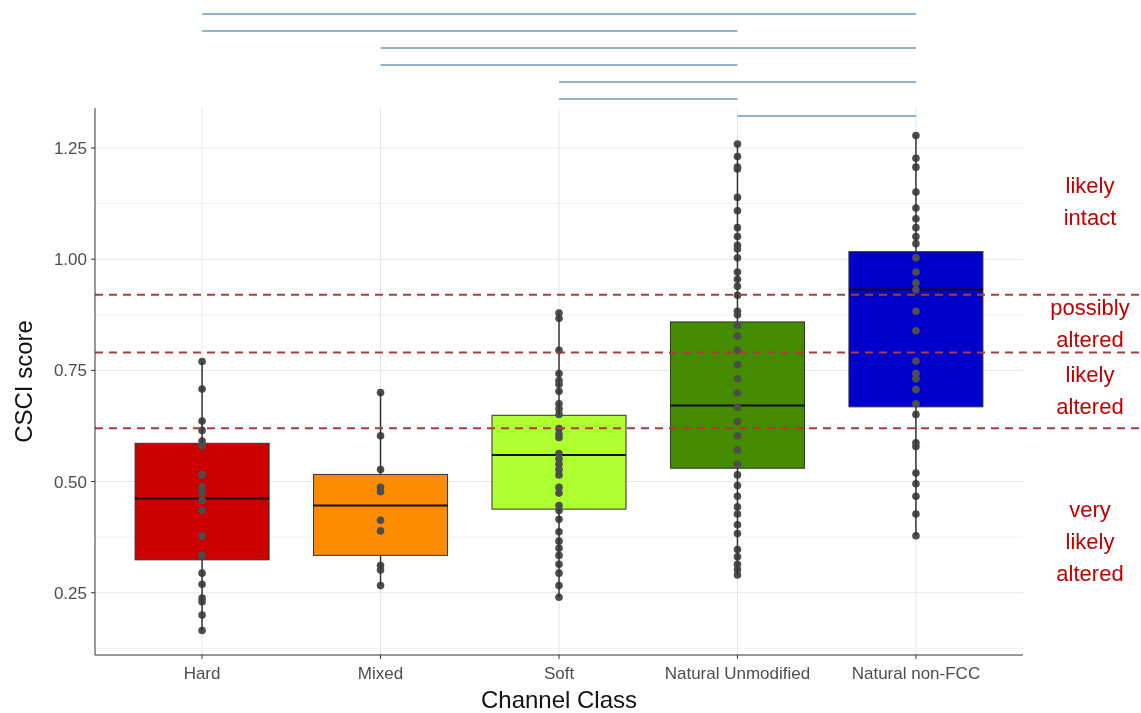  What do you see at coordinates (1090, 202) in the screenshot?
I see `text: likely intact` at bounding box center [1090, 202].